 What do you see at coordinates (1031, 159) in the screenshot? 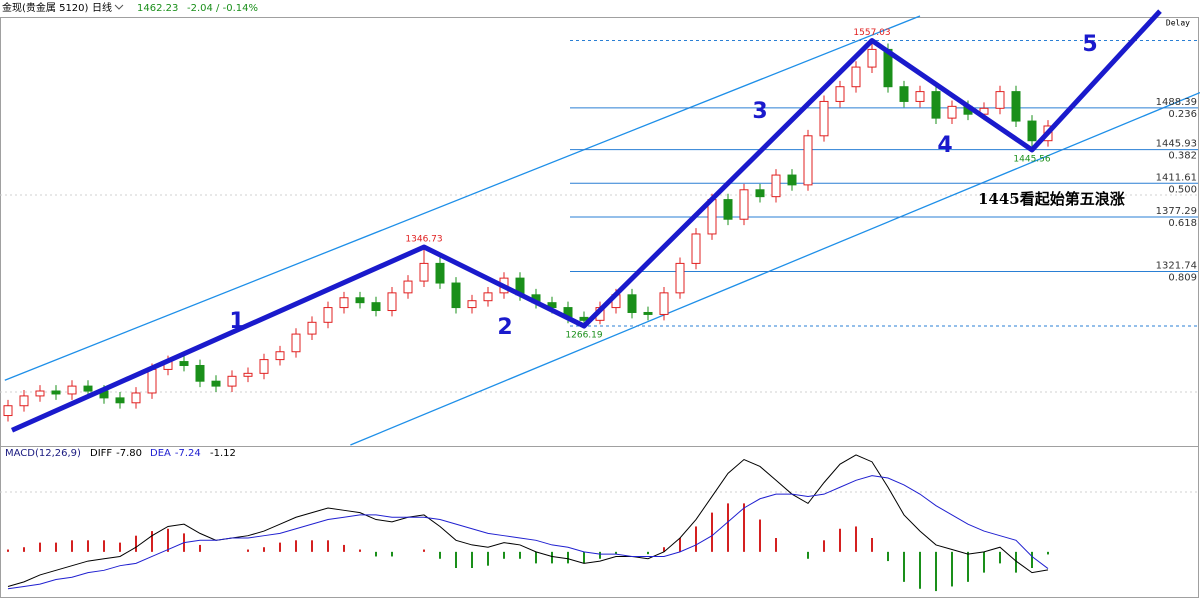
I see `extreme-label: 1445.56` at bounding box center [1031, 159].